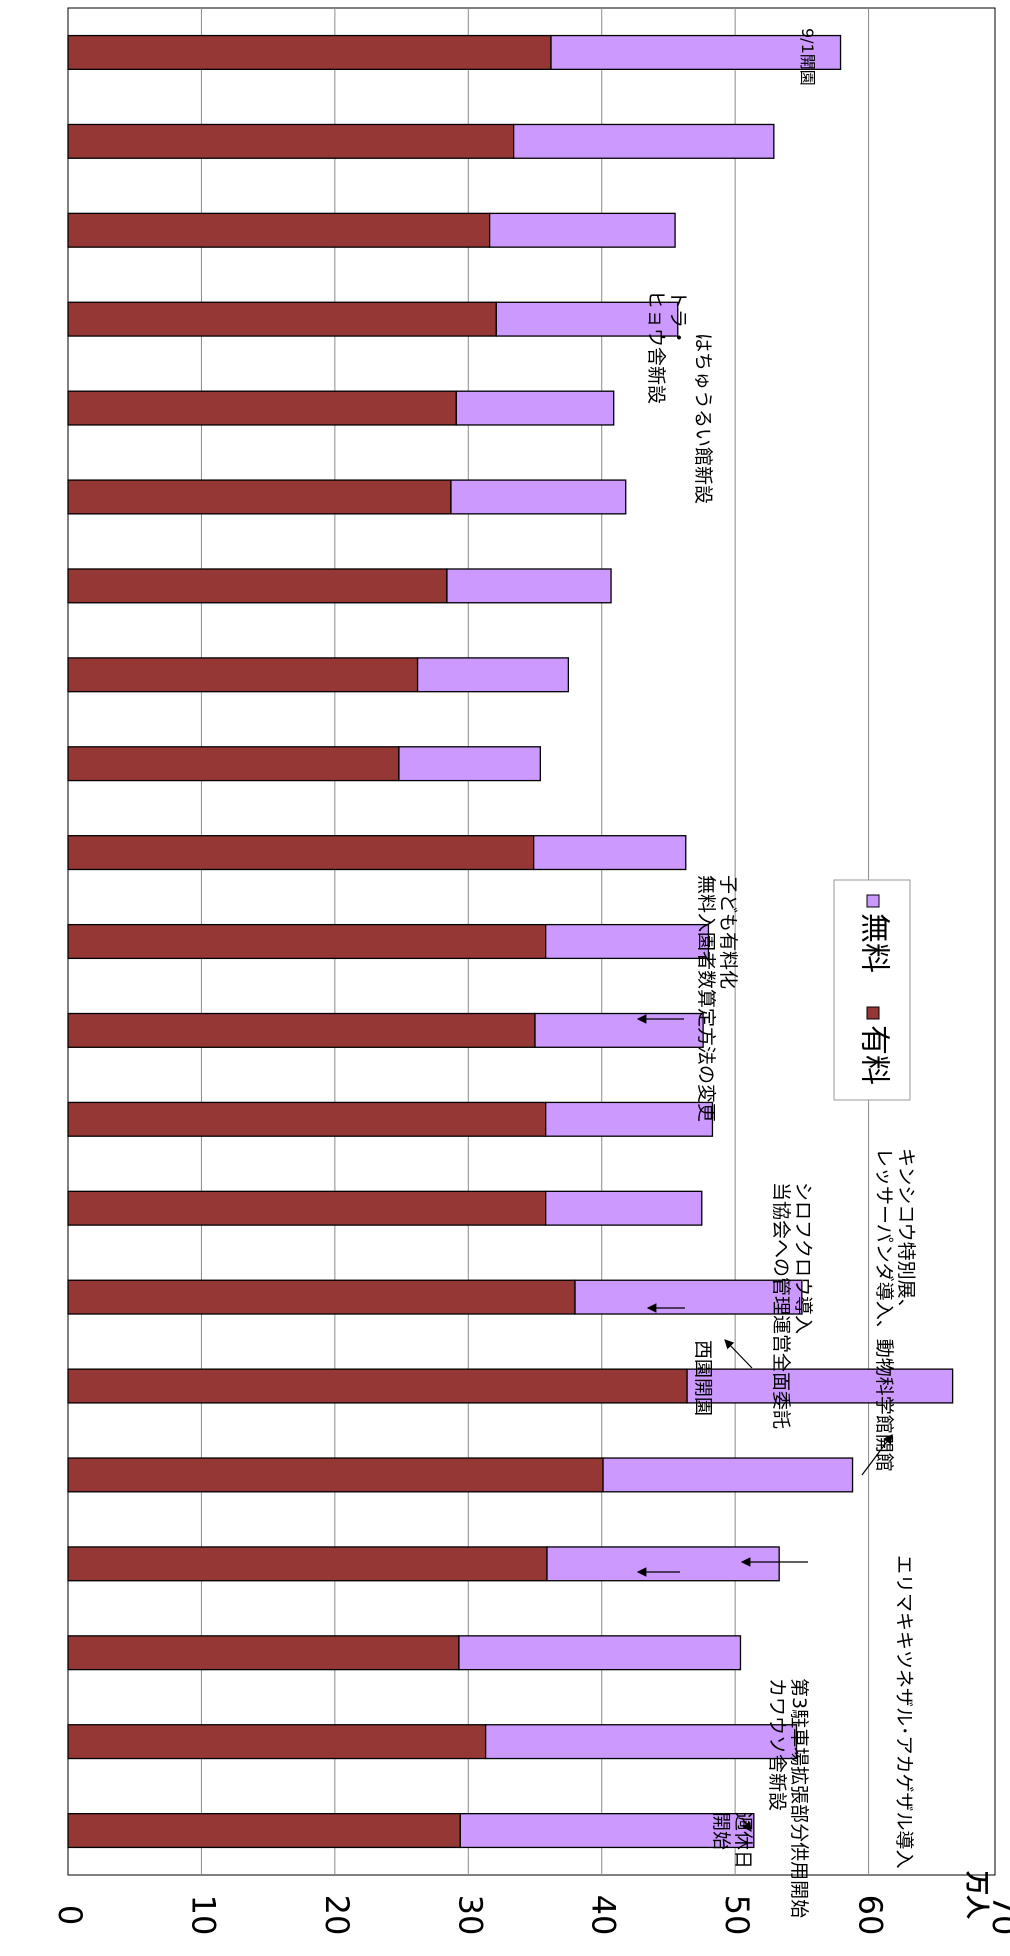 The width and height of the screenshot is (1010, 1956). What do you see at coordinates (895, 1310) in the screenshot?
I see `annotation-label: キンシコウ特別展、レッサーパンダ導入、動物科学館開館` at bounding box center [895, 1310].